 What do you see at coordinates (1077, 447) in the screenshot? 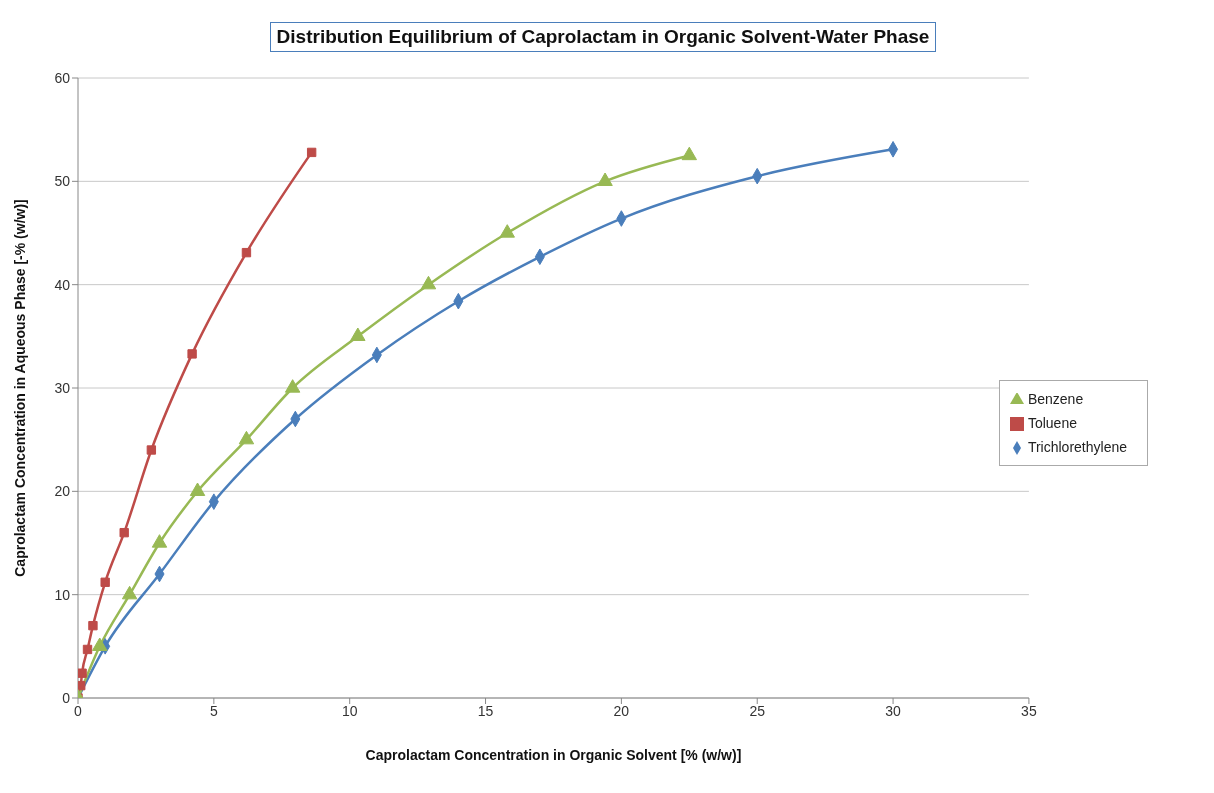
I see `legend-label: Trichlorethylene` at bounding box center [1077, 447].